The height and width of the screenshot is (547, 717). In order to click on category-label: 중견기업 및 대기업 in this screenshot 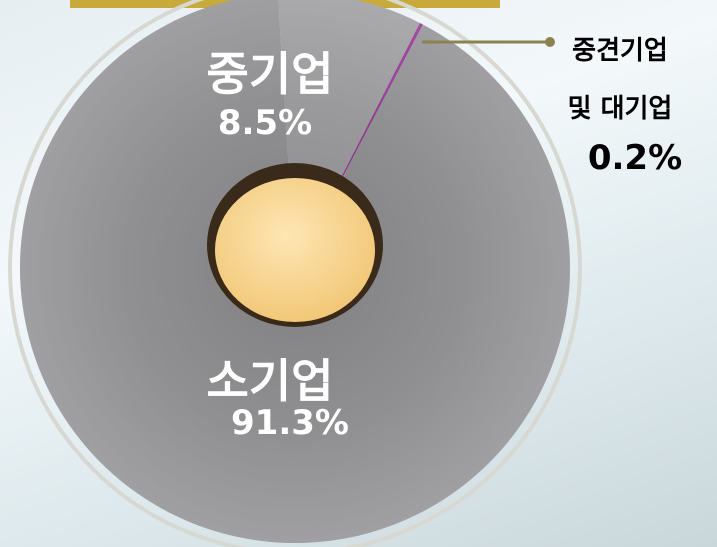, I will do `click(620, 80)`.